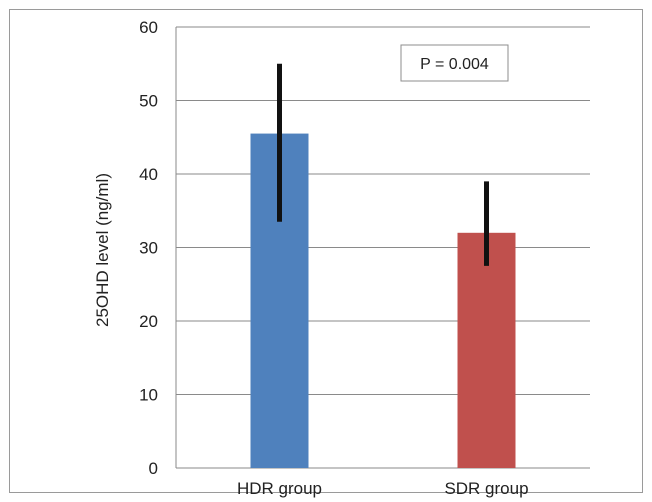 This screenshot has width=652, height=502. What do you see at coordinates (279, 488) in the screenshot?
I see `x-tick-label: HDR group` at bounding box center [279, 488].